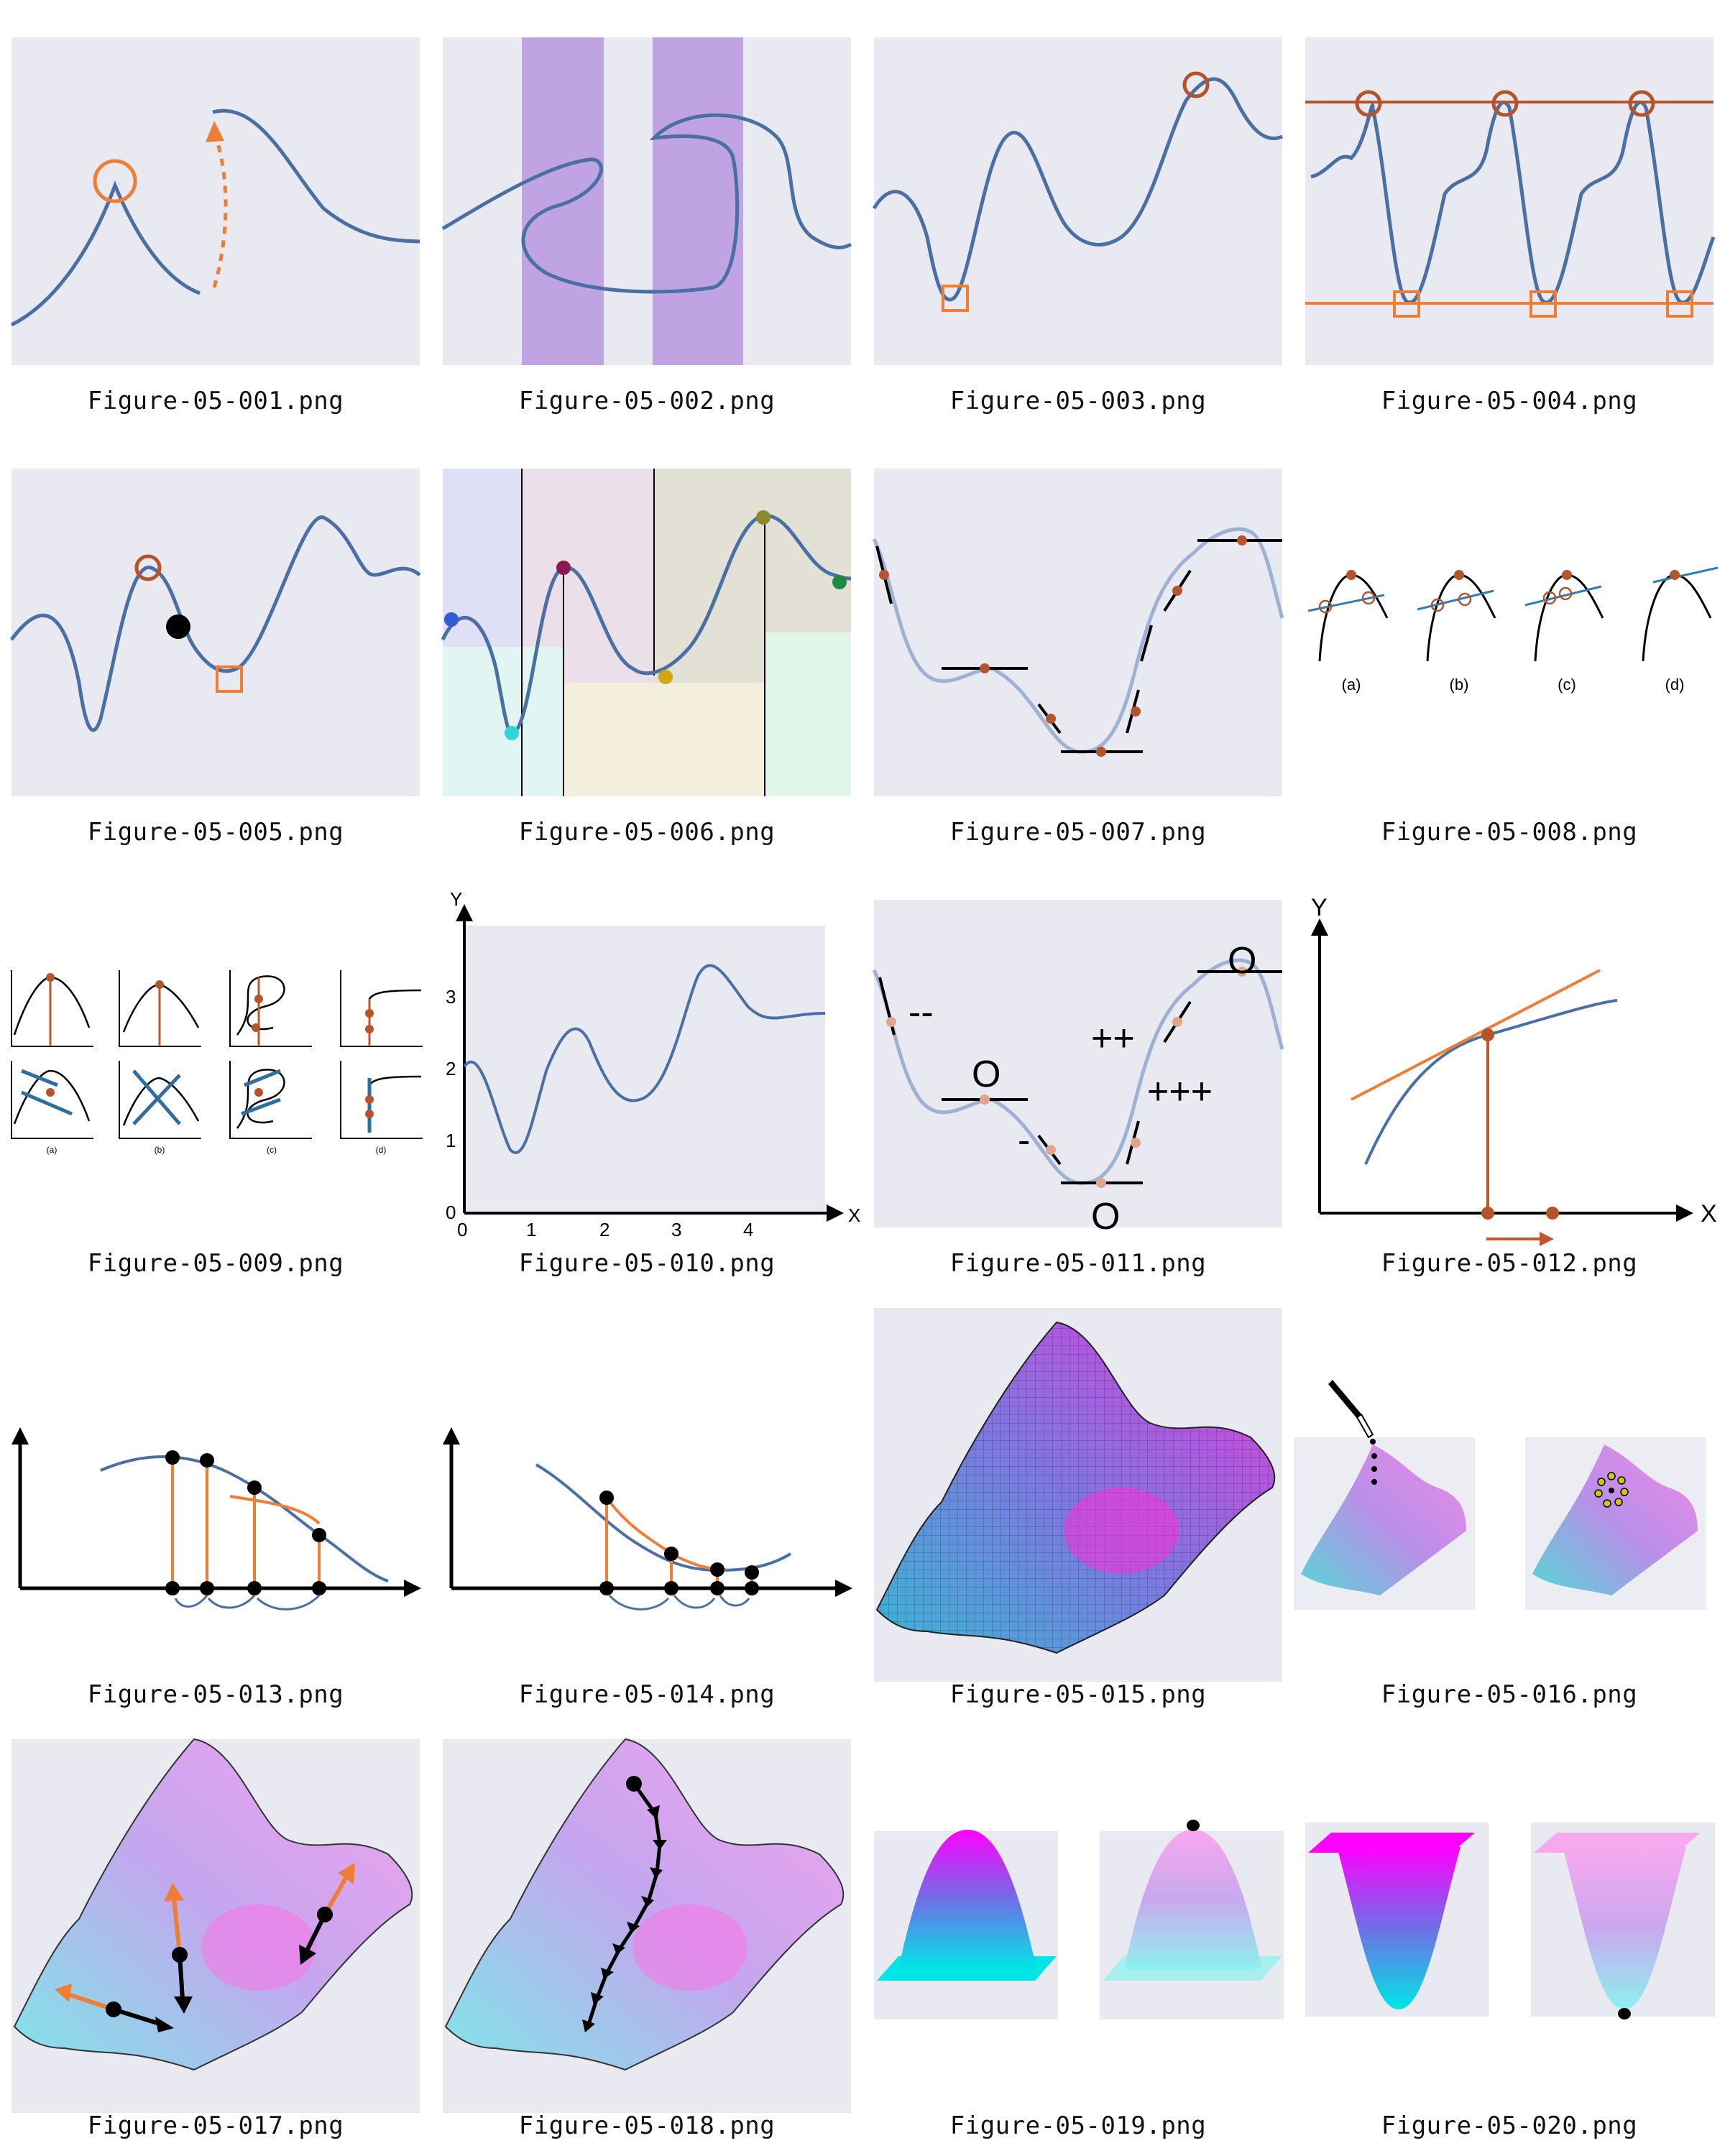 Image resolution: width=1725 pixels, height=2156 pixels. What do you see at coordinates (1509, 832) in the screenshot?
I see `figure-caption: Figure-05-008.png` at bounding box center [1509, 832].